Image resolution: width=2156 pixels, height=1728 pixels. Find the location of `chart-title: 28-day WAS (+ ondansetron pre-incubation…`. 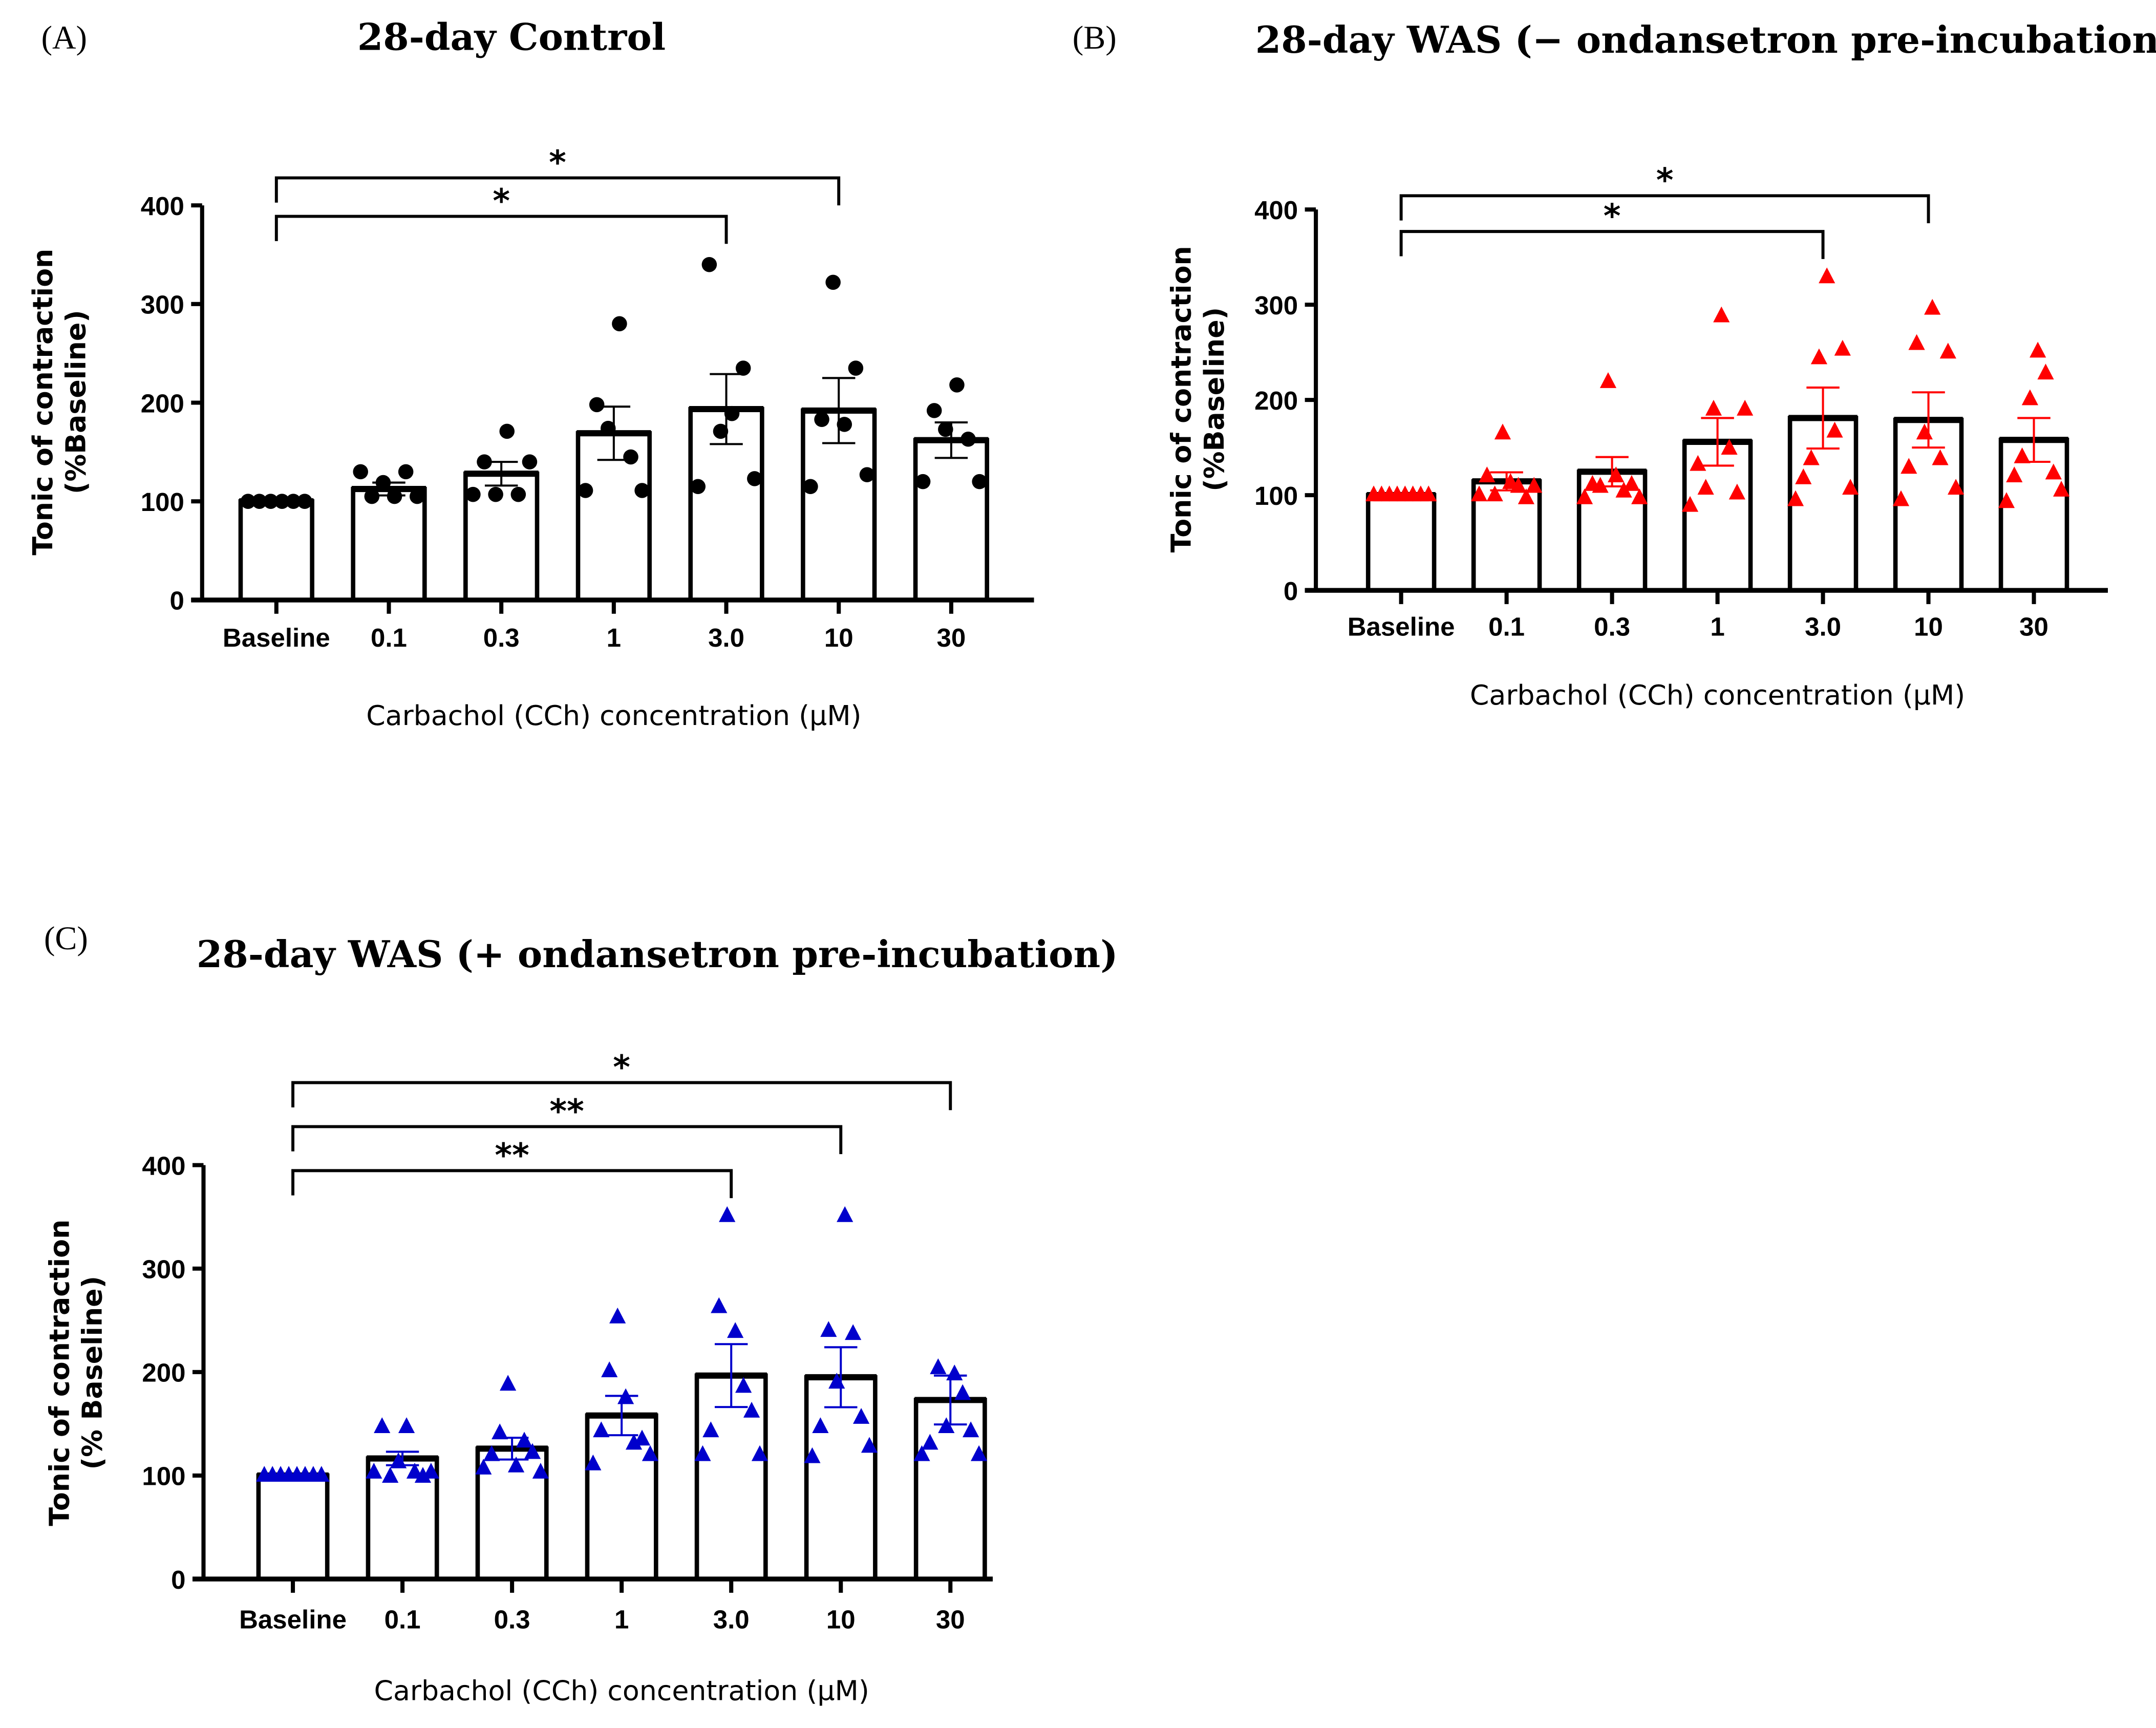

chart-title: 28-day WAS (+ ondansetron pre-incubation… is located at coordinates (657, 954).